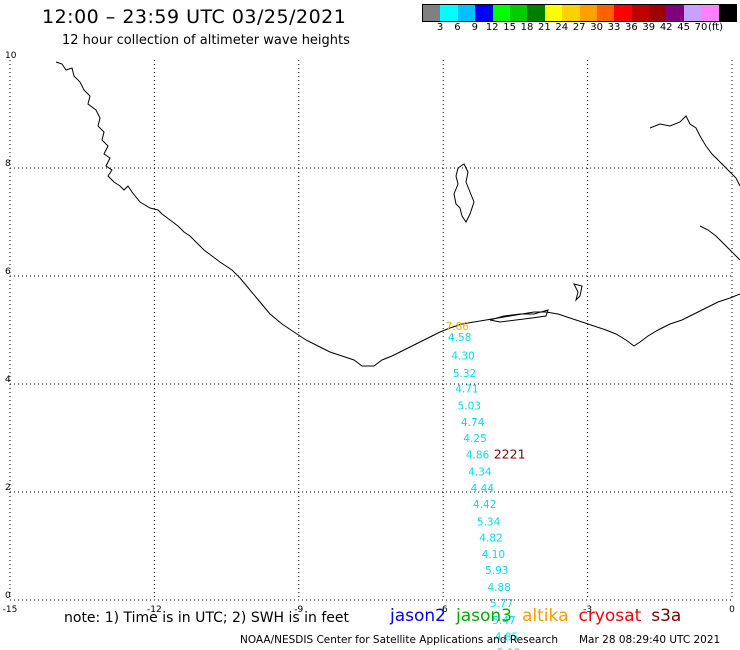  I want to click on wave-height-value: 4.82, so click(490, 539).